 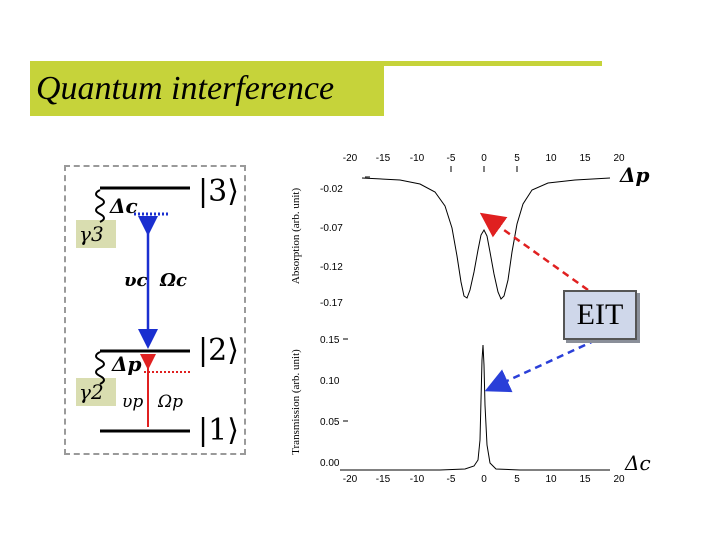 I want to click on level3-ket: |3⟩, so click(x=218, y=191).